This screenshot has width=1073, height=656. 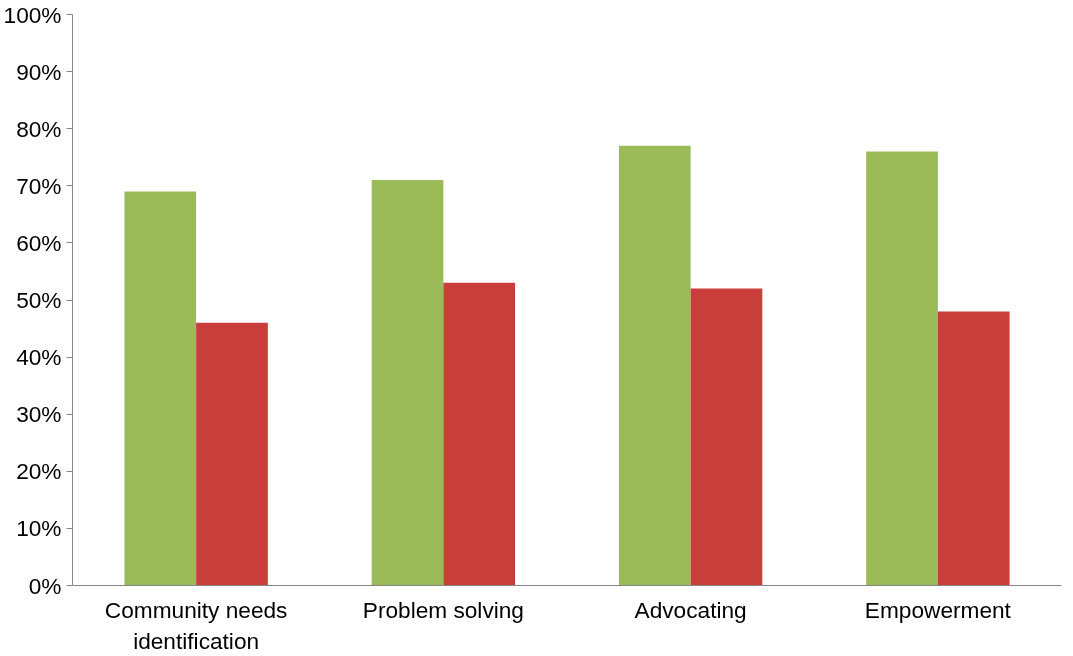 What do you see at coordinates (39, 71) in the screenshot?
I see `y-tick-label: 90%` at bounding box center [39, 71].